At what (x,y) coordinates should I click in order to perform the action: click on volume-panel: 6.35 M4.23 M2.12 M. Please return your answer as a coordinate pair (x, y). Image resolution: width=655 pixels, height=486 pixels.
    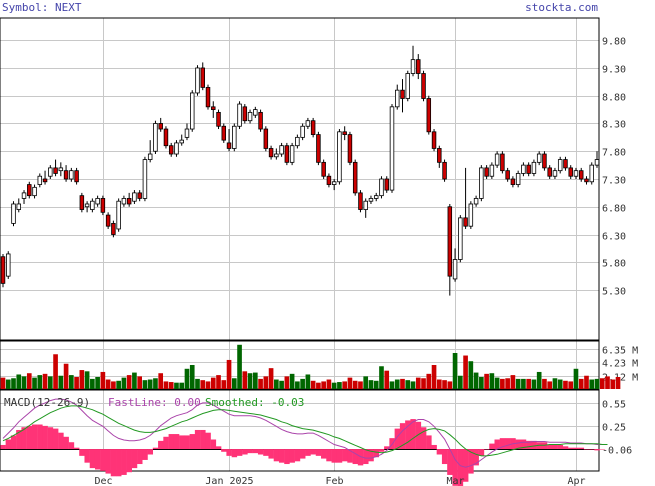
    Looking at the image, I should click on (319, 365).